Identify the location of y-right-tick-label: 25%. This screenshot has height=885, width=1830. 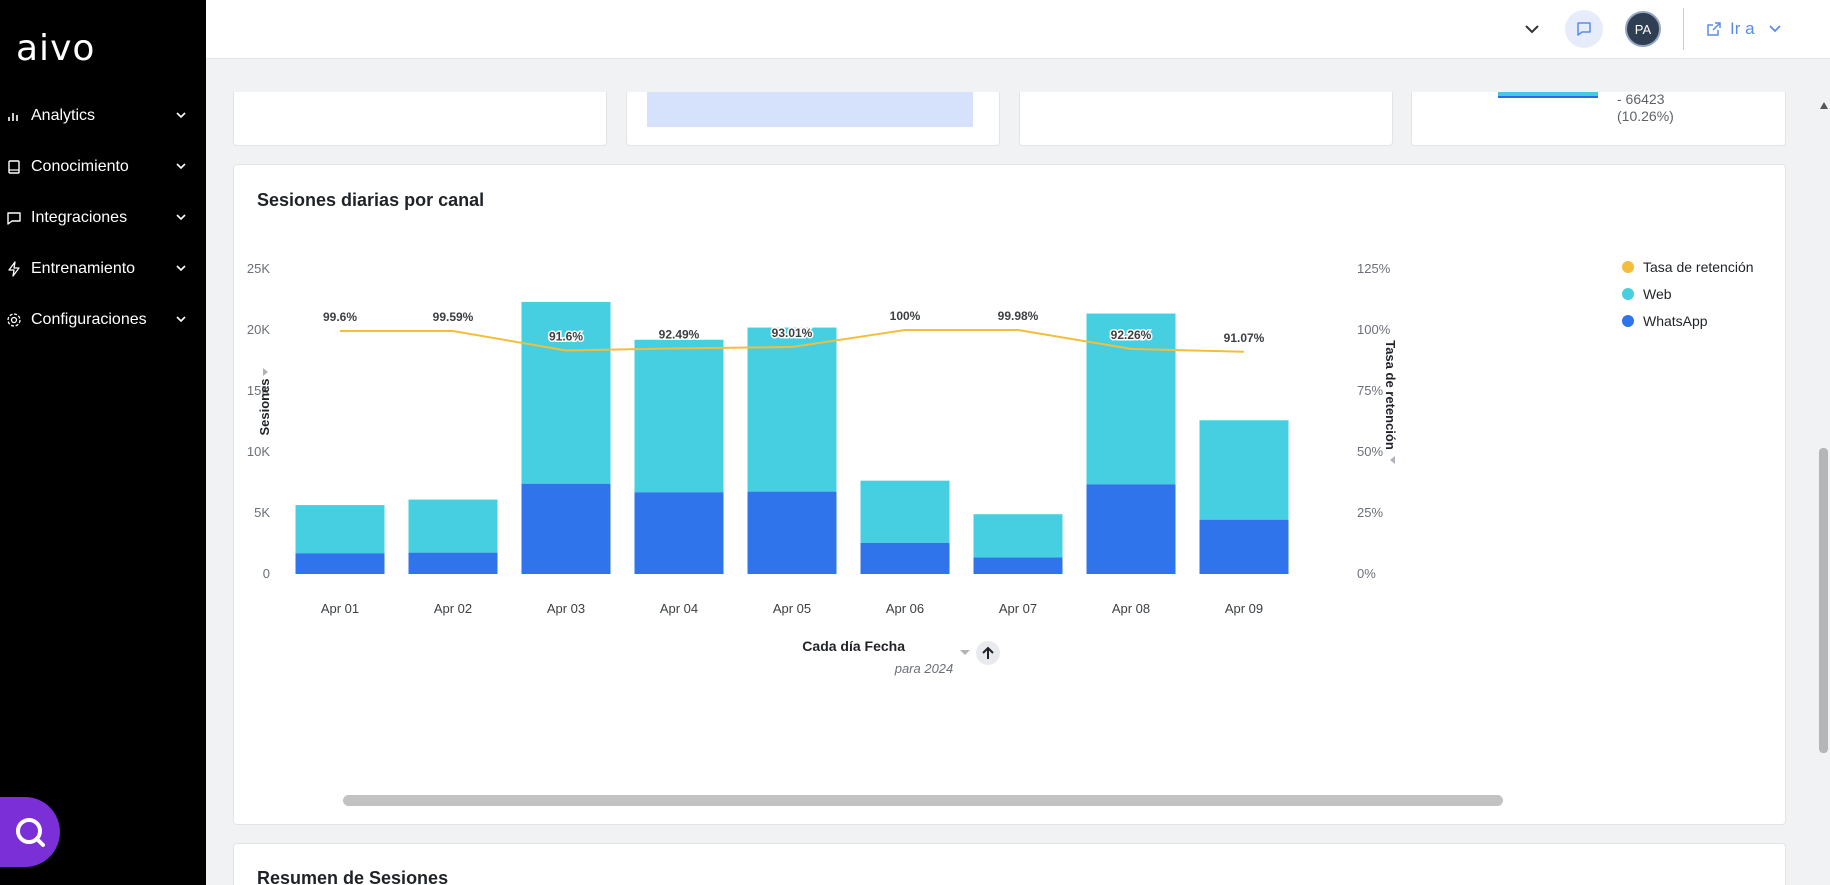
(1370, 512).